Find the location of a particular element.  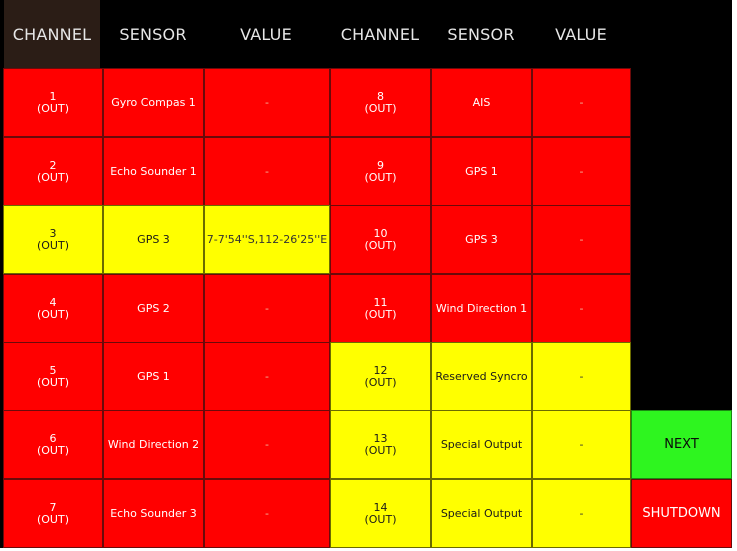

sensor-name: Wind Direction 1 is located at coordinates (481, 308).